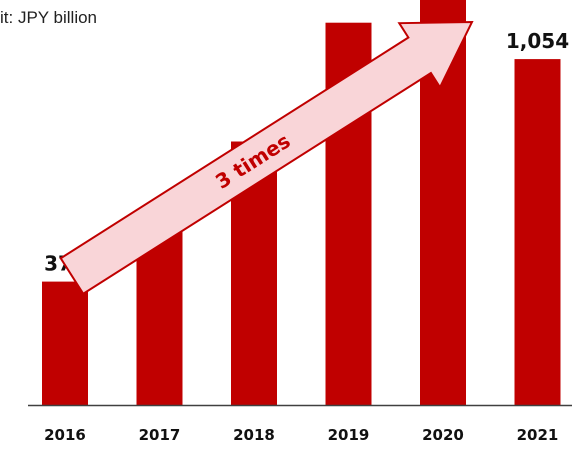 The width and height of the screenshot is (580, 451). Describe the element at coordinates (443, 435) in the screenshot. I see `tick-label-2020: 2020` at that location.